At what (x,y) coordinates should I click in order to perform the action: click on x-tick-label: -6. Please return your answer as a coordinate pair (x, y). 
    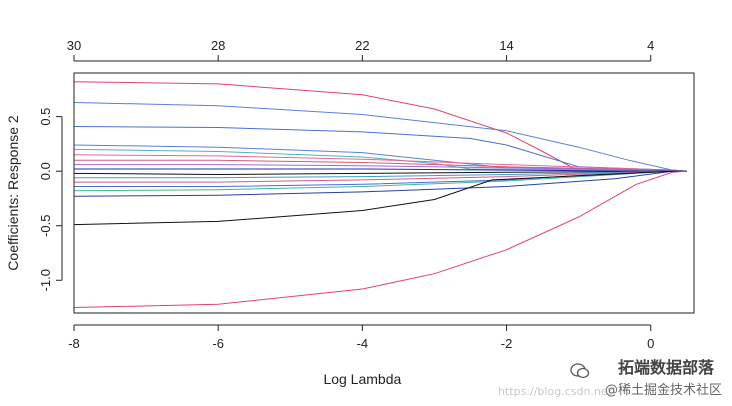
    Looking at the image, I should click on (218, 343).